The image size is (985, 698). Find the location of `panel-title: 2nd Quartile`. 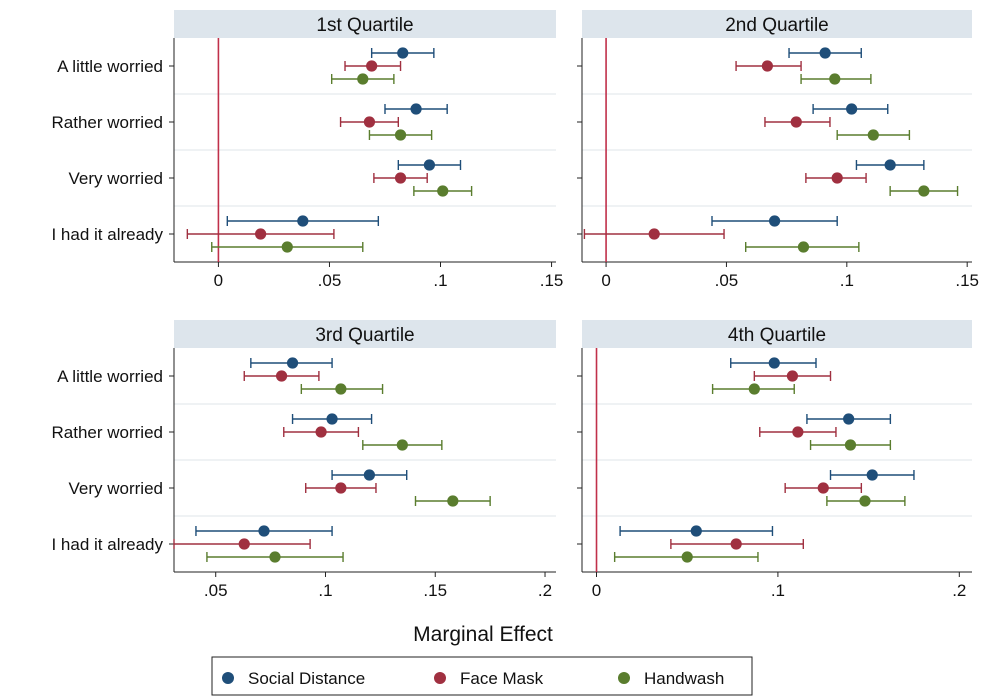

panel-title: 2nd Quartile is located at coordinates (777, 25).